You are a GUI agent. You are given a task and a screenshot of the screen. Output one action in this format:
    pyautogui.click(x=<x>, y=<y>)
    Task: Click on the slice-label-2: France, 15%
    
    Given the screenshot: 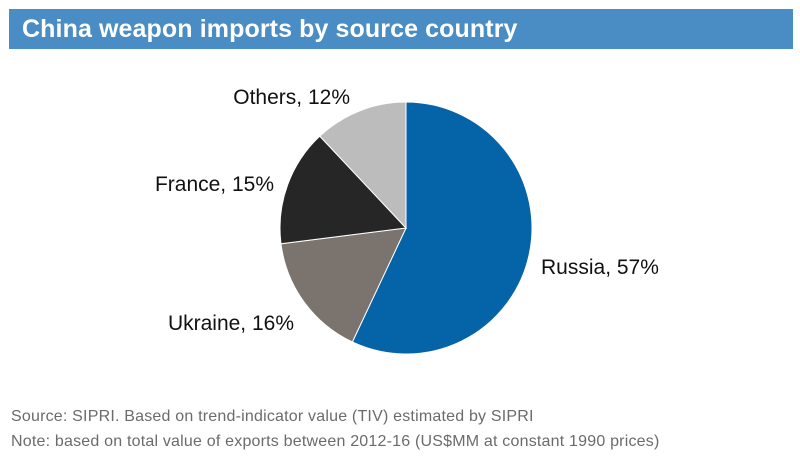 What is the action you would take?
    pyautogui.click(x=214, y=184)
    